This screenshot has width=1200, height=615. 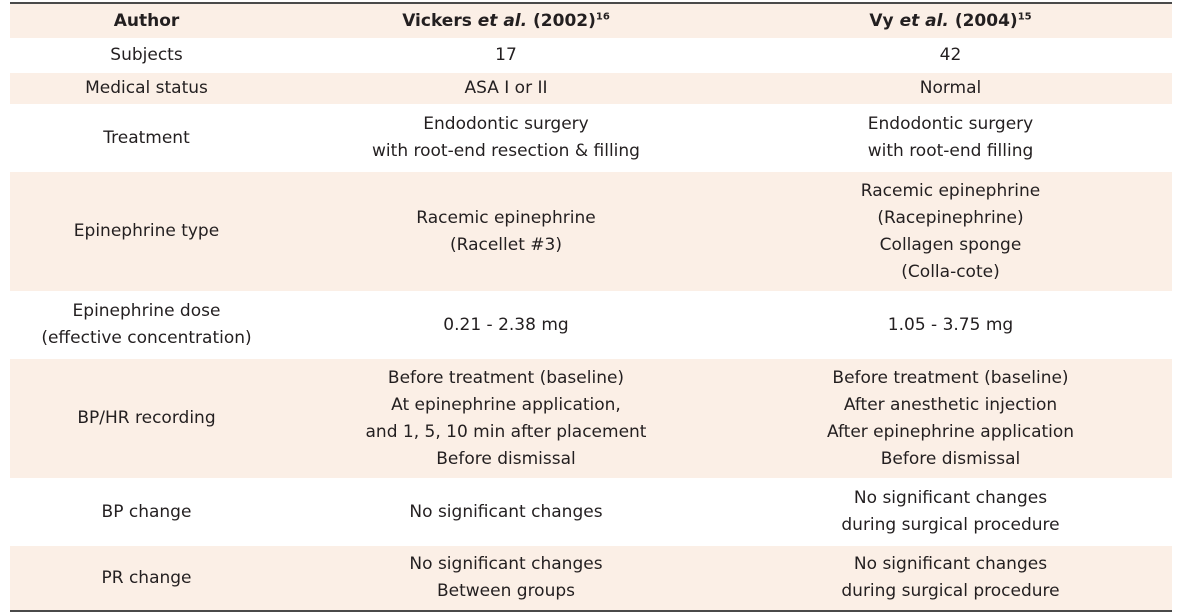 I want to click on cell-line: (effective concentration), so click(x=146, y=338).